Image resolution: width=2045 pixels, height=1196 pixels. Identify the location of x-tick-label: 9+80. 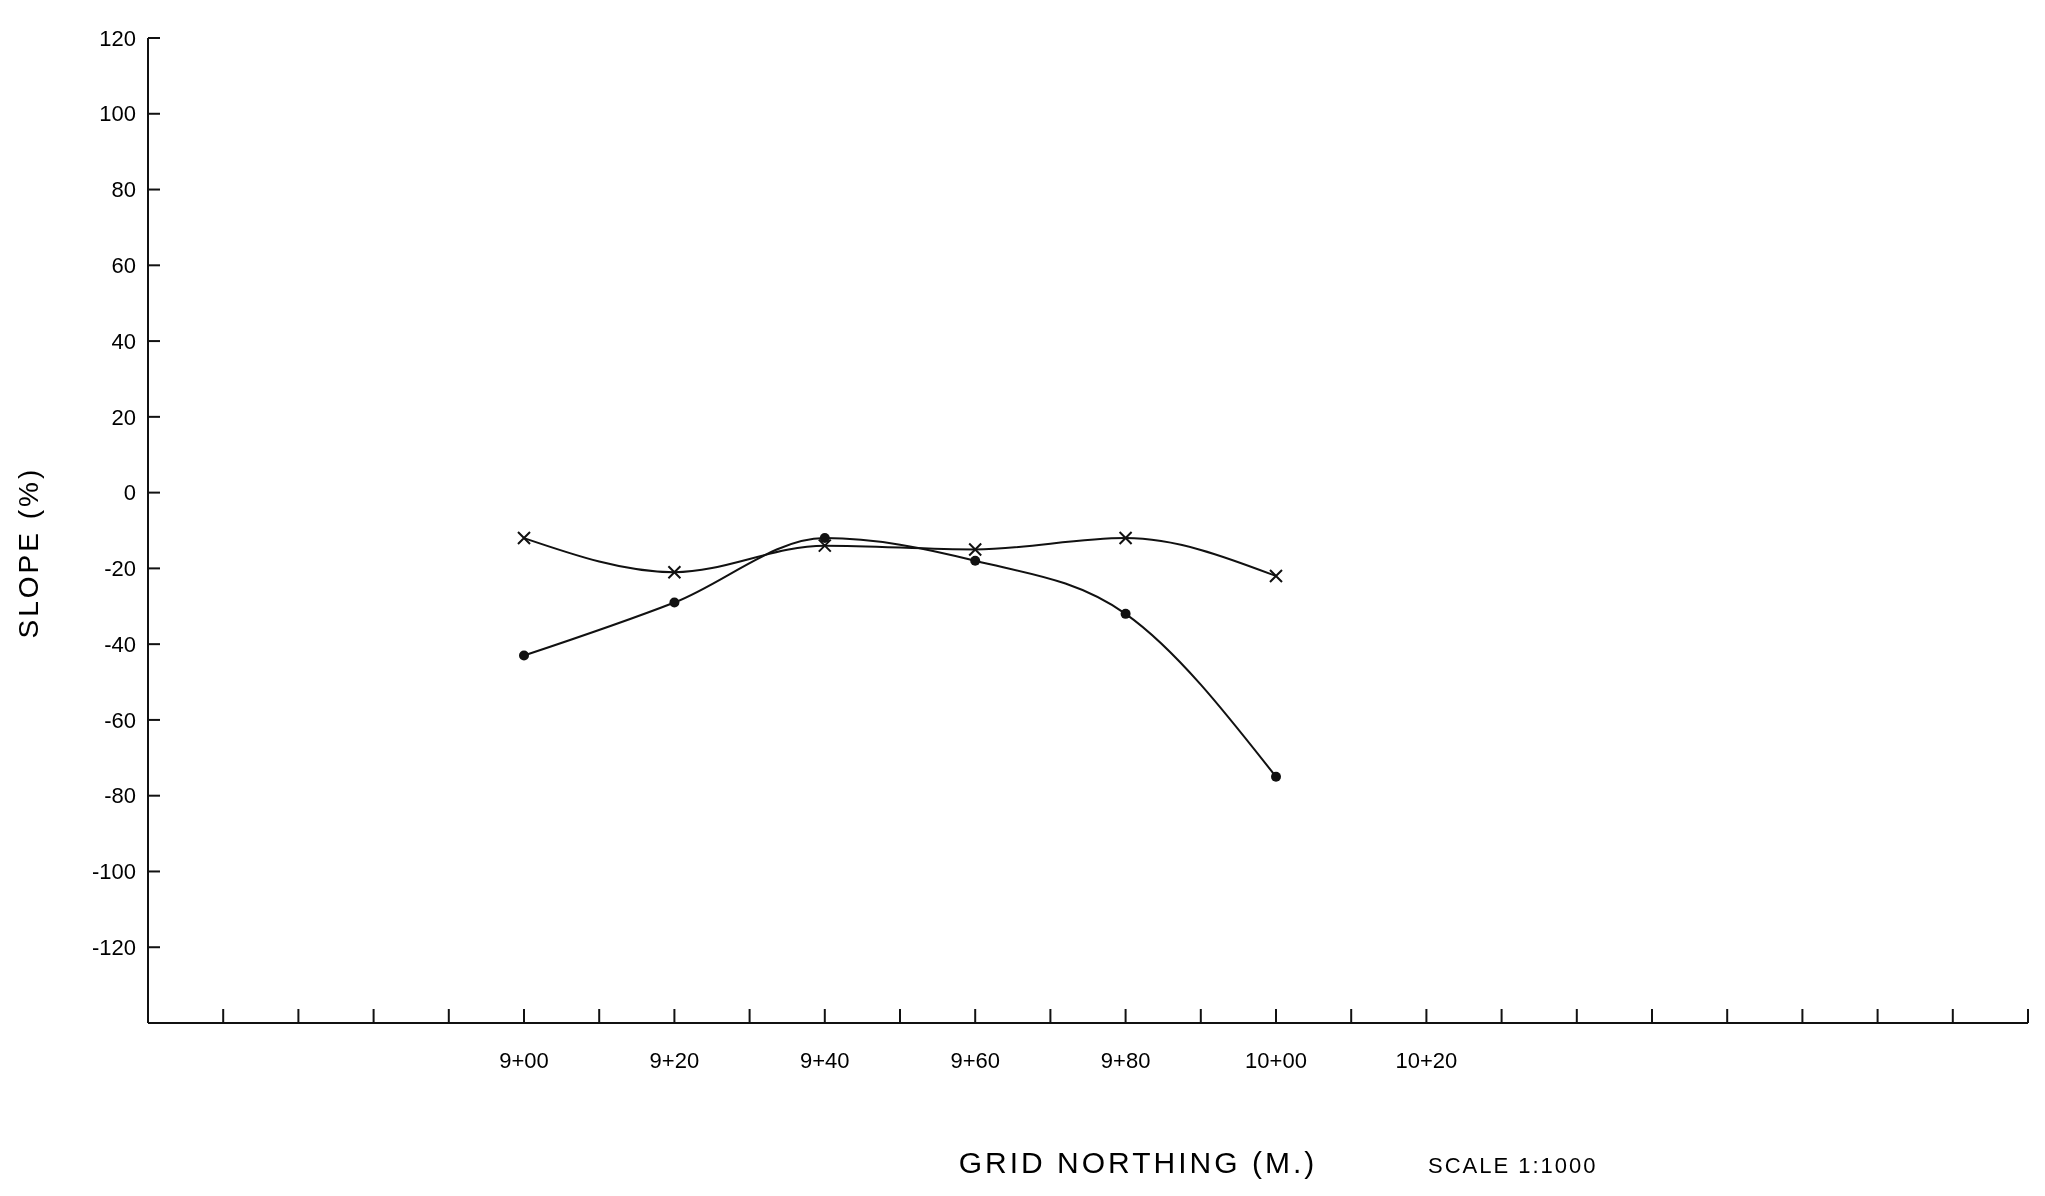
(1125, 1060).